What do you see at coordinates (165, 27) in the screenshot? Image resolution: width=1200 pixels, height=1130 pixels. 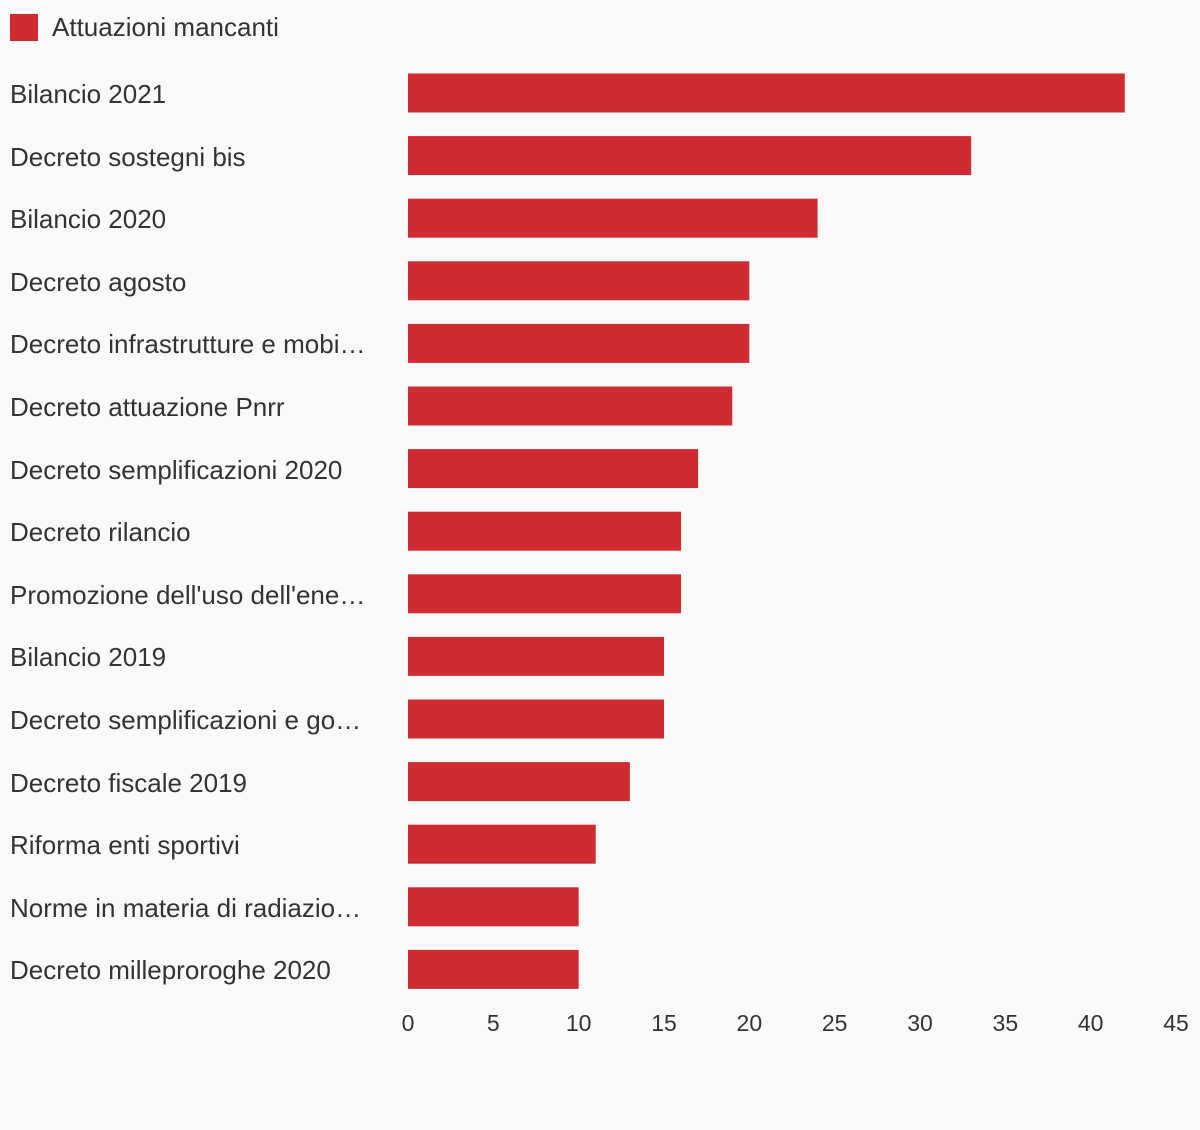 I see `legend-label: Attuazioni mancanti` at bounding box center [165, 27].